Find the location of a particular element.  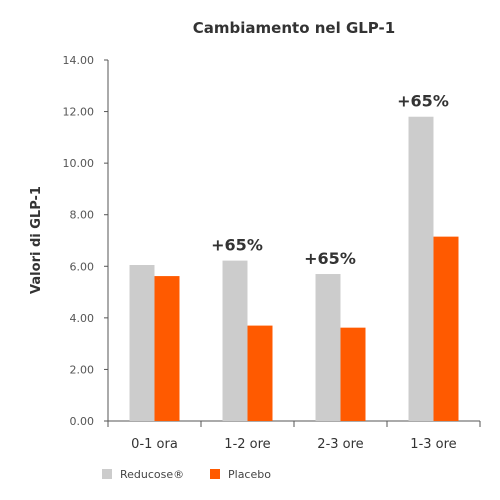

chart-title: Cambiamento nel GLP-1 is located at coordinates (294, 28).